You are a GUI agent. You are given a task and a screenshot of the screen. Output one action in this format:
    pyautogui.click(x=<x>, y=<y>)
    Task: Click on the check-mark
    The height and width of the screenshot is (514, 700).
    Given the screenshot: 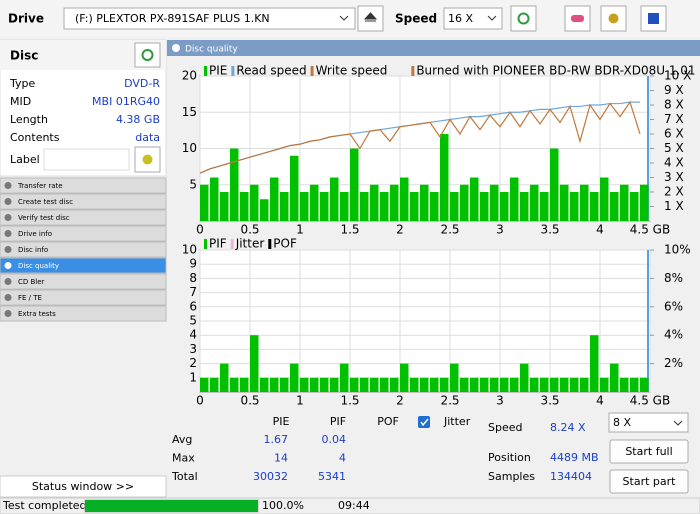 What is the action you would take?
    pyautogui.click(x=424, y=422)
    